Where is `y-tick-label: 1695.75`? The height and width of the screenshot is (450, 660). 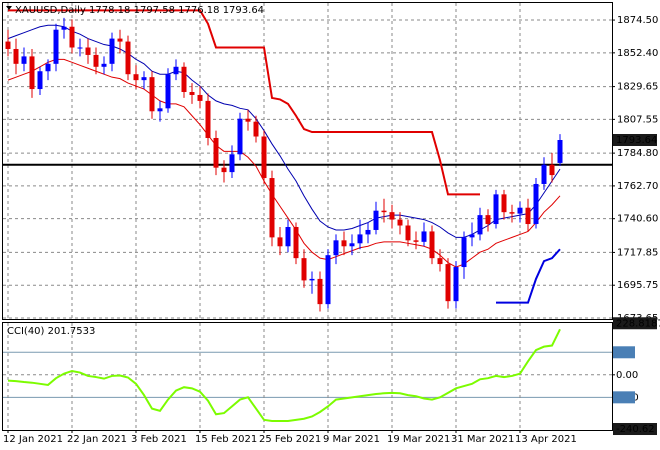 y-tick-label: 1695.75 is located at coordinates (637, 285).